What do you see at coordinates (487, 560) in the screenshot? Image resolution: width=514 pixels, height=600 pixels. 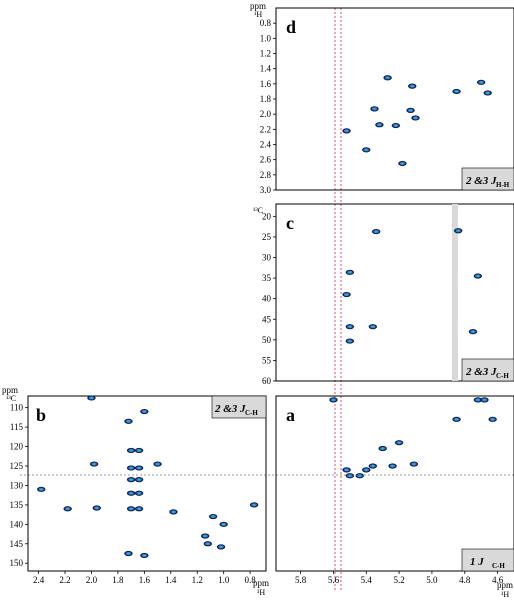 I see `panel-a-corner-label: 1 J C-H` at bounding box center [487, 560].